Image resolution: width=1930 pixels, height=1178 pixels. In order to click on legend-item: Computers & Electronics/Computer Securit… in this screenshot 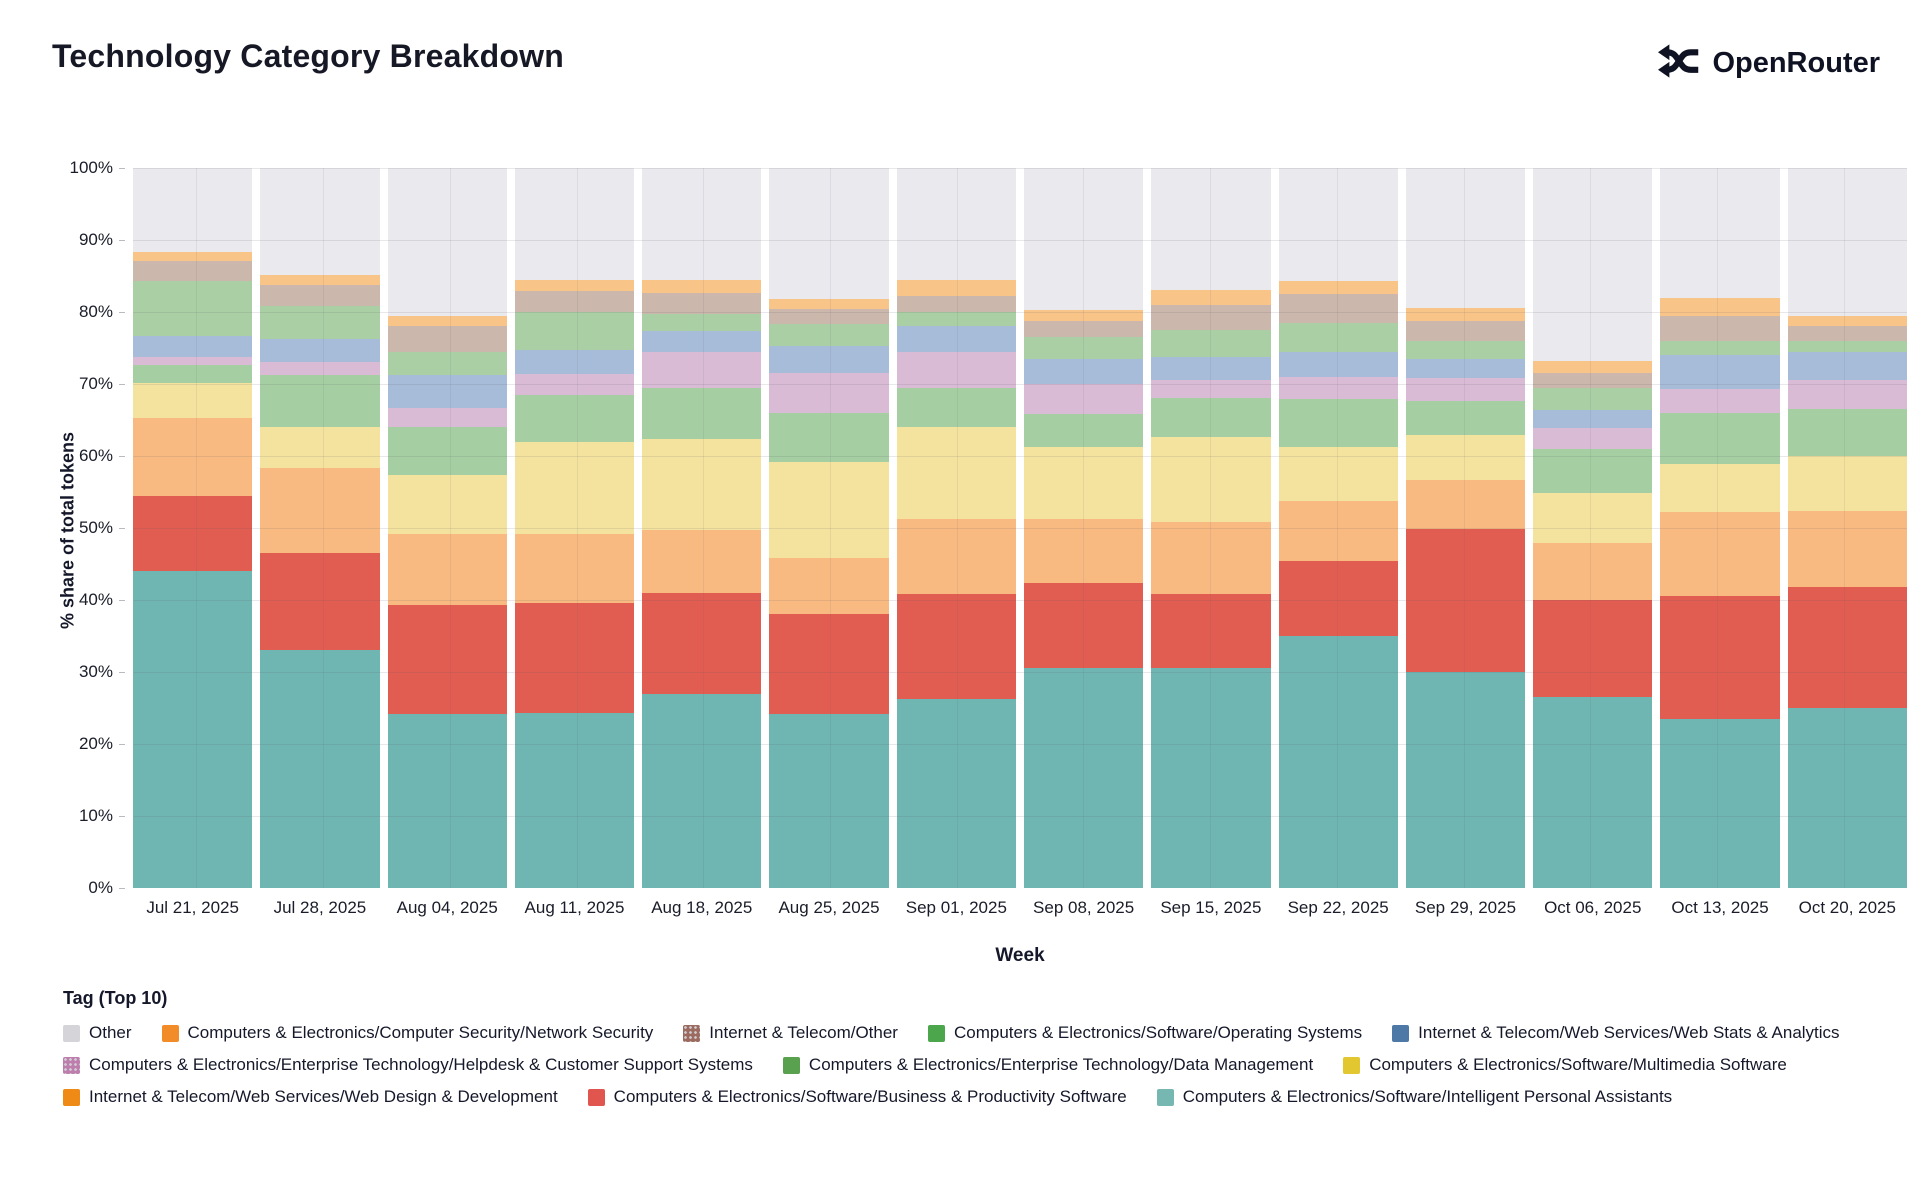, I will do `click(407, 1033)`.